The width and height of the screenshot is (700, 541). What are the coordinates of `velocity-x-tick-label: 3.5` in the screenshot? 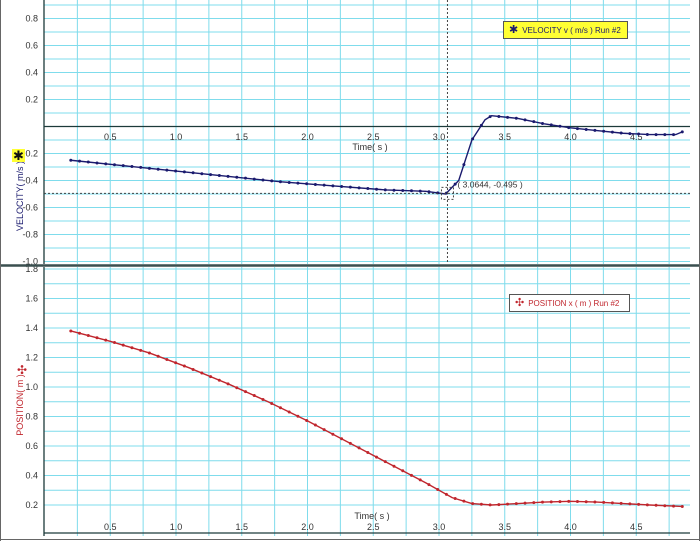 It's located at (504, 137).